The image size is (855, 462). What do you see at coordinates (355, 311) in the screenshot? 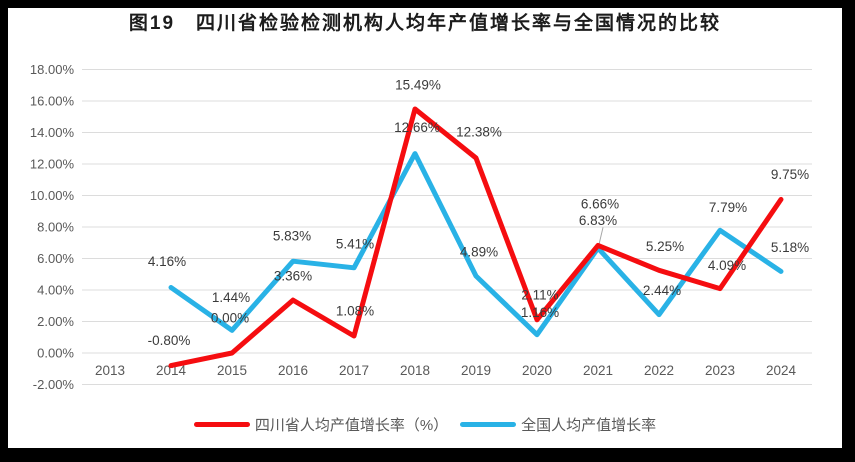
I see `data-label-sichuan: 1.08%` at bounding box center [355, 311].